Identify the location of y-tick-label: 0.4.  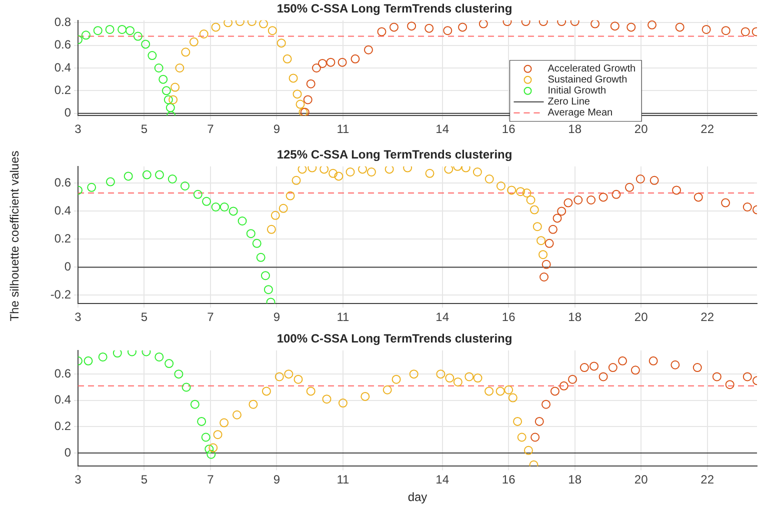
(63, 399).